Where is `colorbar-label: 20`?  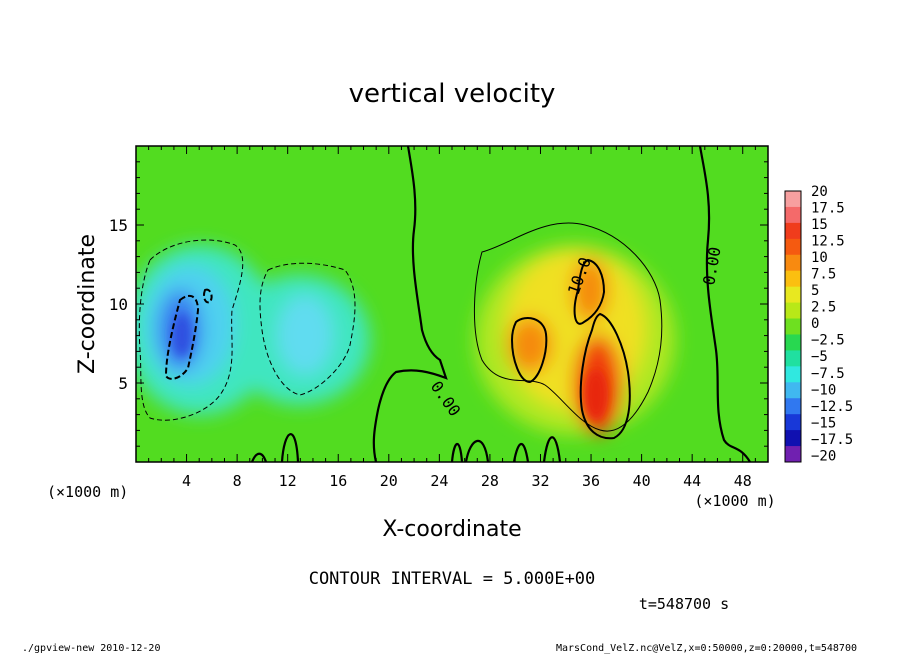
colorbar-label: 20 is located at coordinates (819, 192).